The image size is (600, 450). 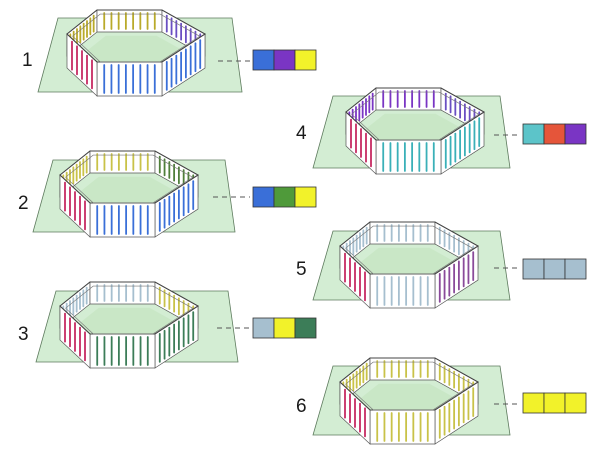 I want to click on panel-number-6: 6, so click(x=301, y=406).